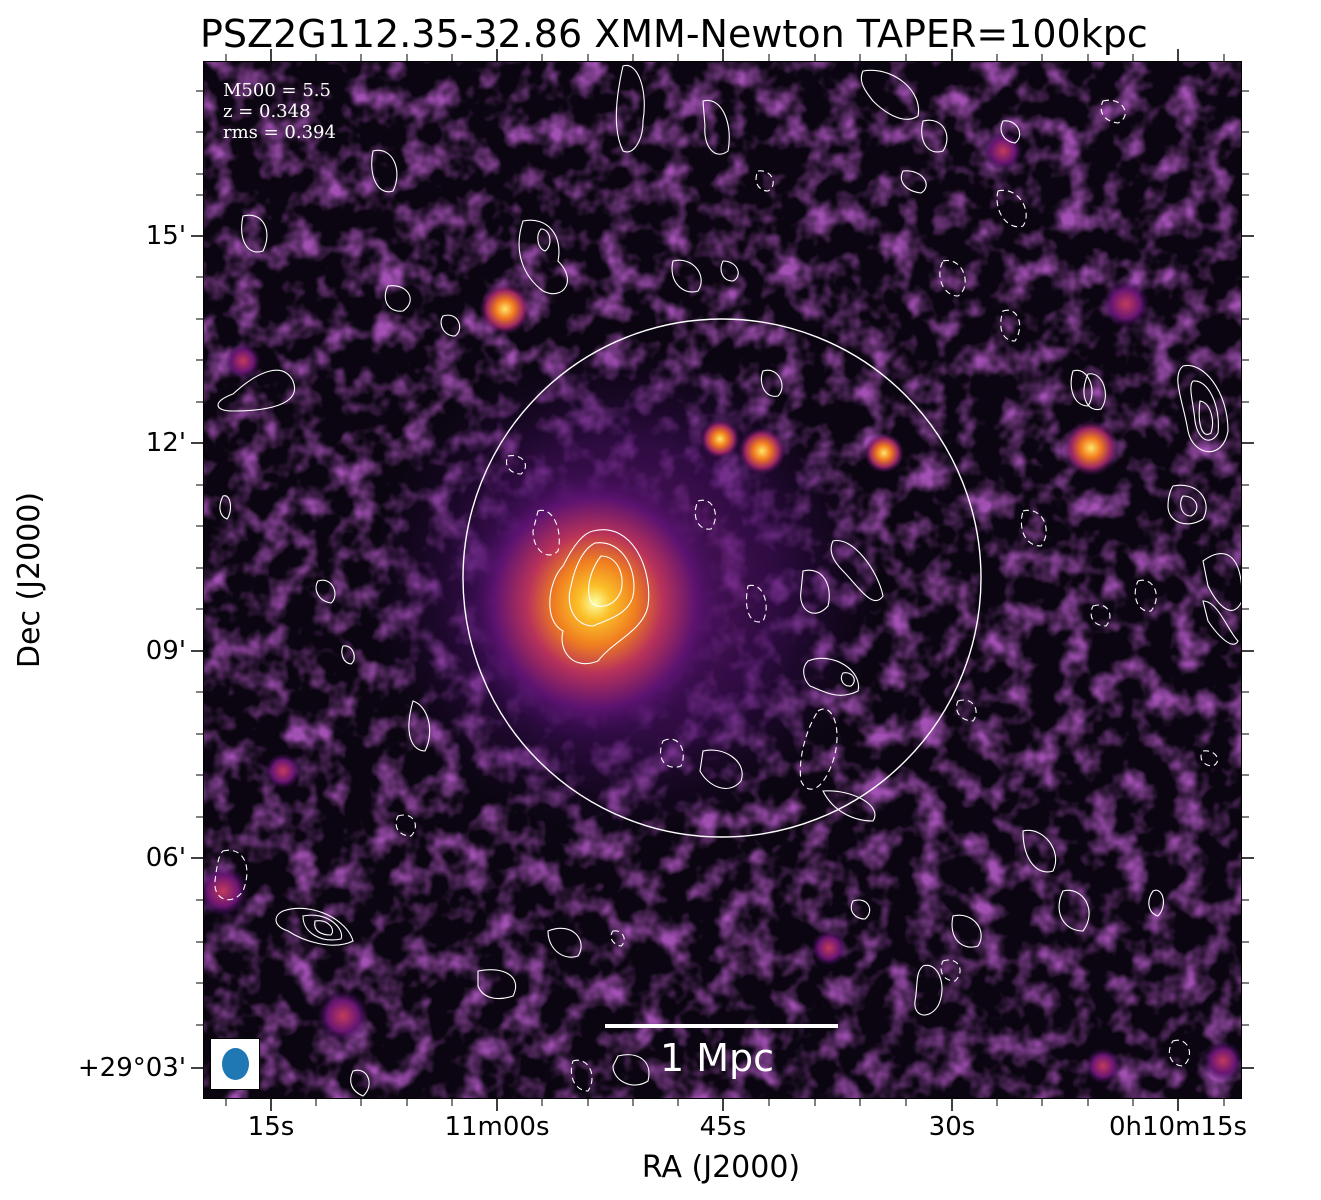 This screenshot has height=1200, width=1321. I want to click on scalebar-label: 1 Mpc, so click(717, 1058).